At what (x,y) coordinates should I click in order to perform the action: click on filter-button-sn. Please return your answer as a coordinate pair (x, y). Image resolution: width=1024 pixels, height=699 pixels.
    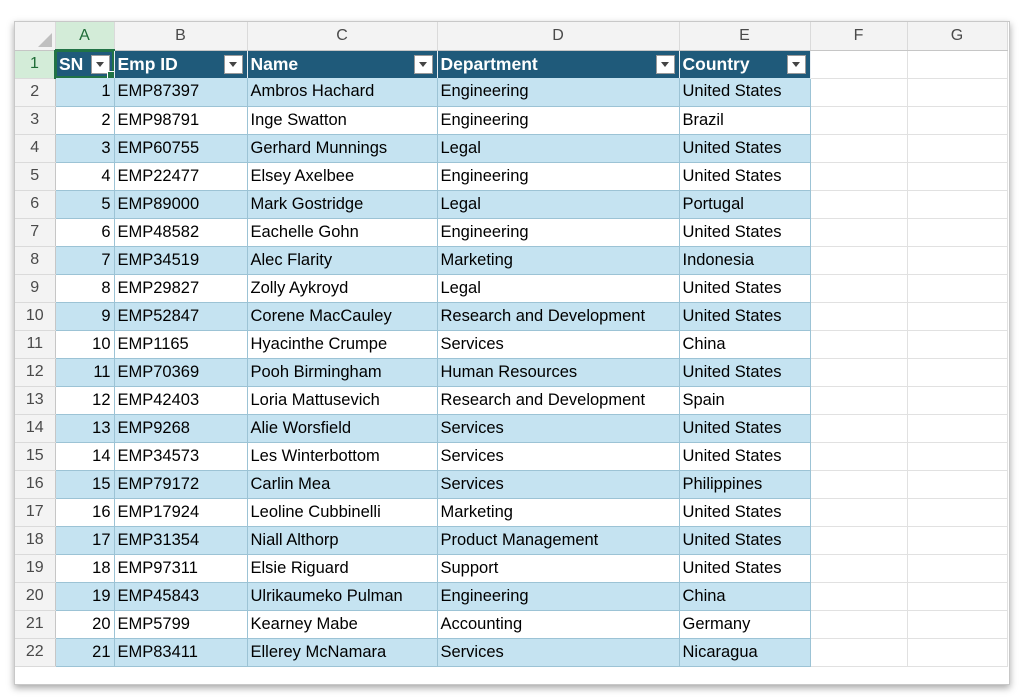
    Looking at the image, I should click on (100, 64).